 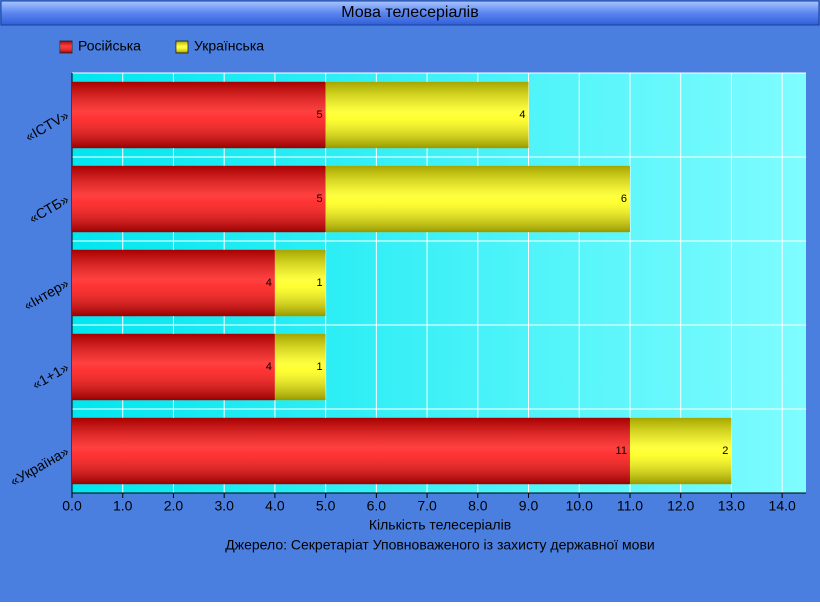 I want to click on x-axis-label: Кількість телесеріалів, so click(x=440, y=525).